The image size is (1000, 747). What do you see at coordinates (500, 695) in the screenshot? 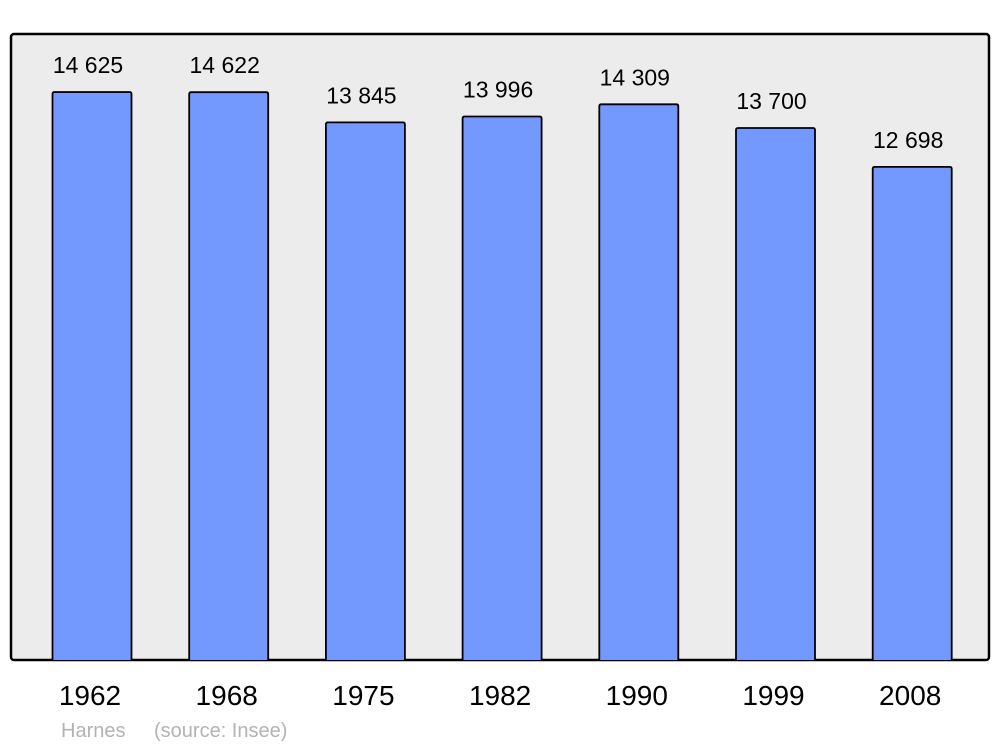
I see `x-tick-label-1982: 1982` at bounding box center [500, 695].